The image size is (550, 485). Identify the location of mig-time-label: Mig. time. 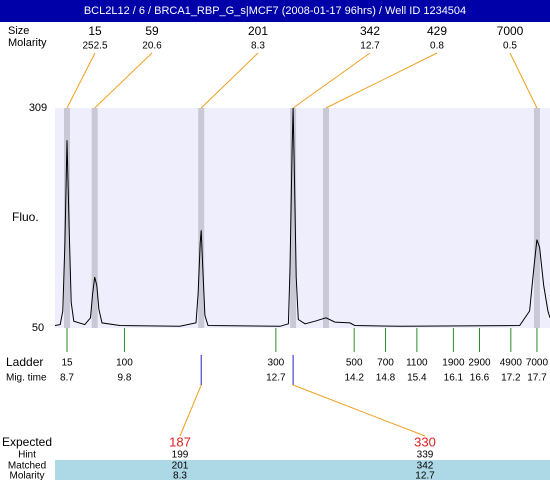
(26, 378).